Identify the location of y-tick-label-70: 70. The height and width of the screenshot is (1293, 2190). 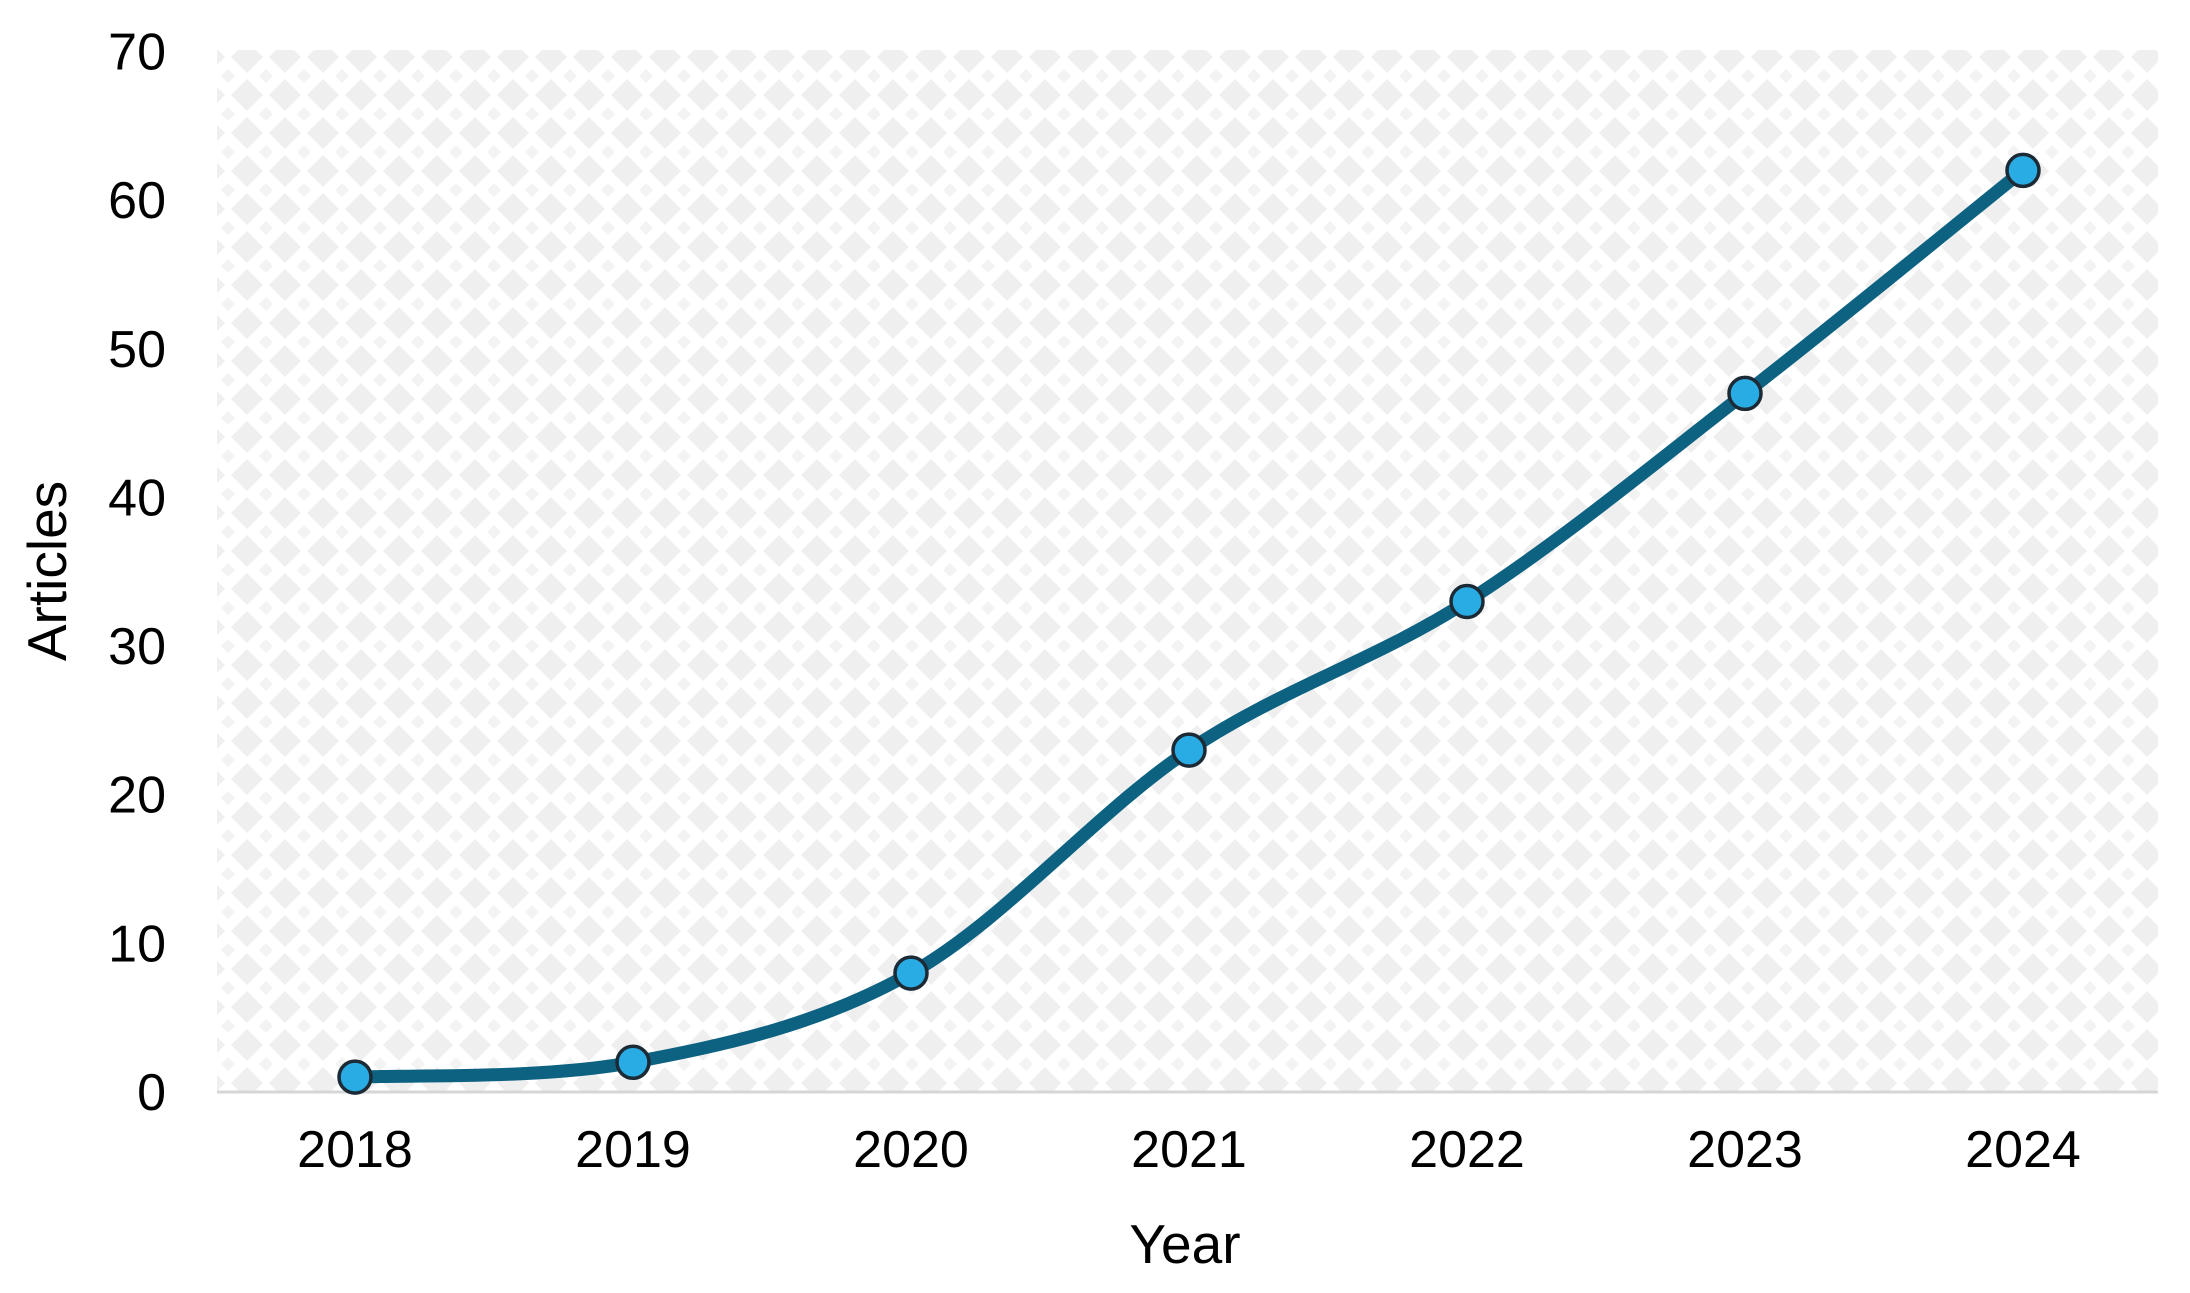
(137, 53).